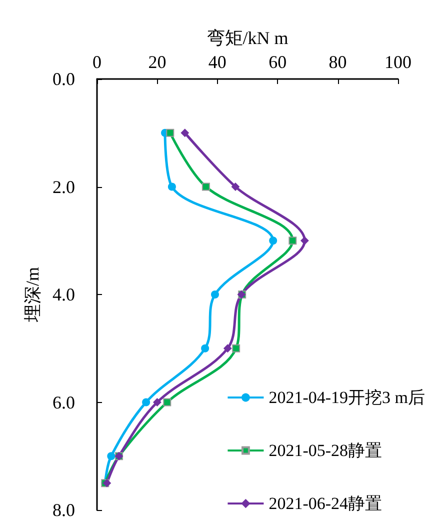  What do you see at coordinates (337, 62) in the screenshot?
I see `x-tick-label: 80` at bounding box center [337, 62].